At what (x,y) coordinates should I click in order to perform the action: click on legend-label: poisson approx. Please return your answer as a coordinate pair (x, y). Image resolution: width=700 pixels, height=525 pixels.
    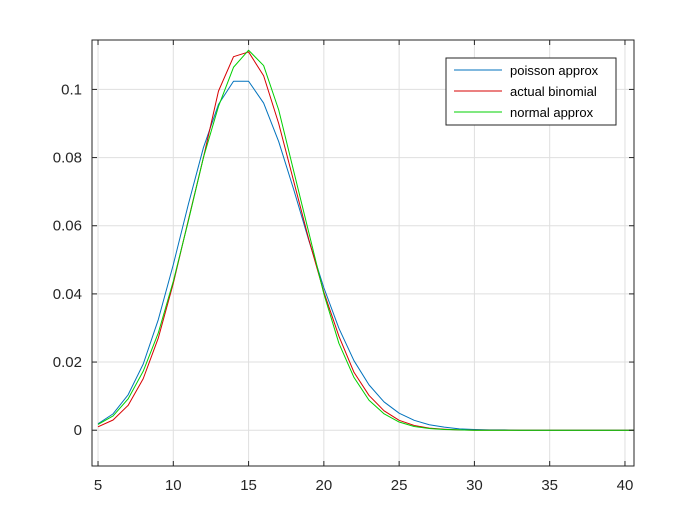
    Looking at the image, I should click on (554, 70).